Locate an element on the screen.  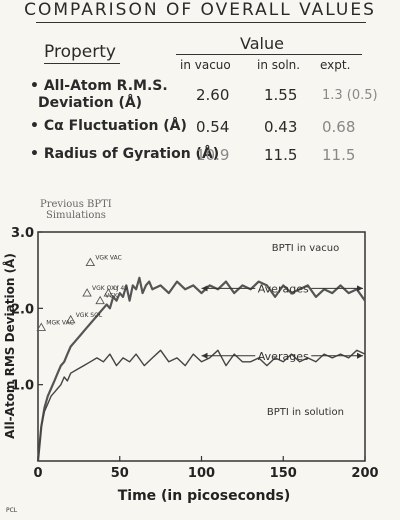
previous-sim-label-line1: Previous BPTI is located at coordinates (76, 204).